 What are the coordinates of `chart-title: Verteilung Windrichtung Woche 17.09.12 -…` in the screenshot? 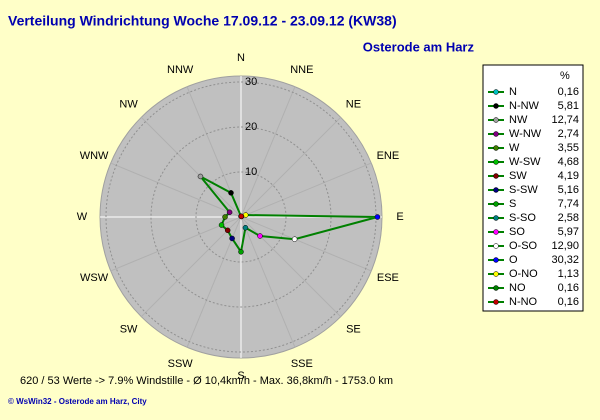 It's located at (202, 21).